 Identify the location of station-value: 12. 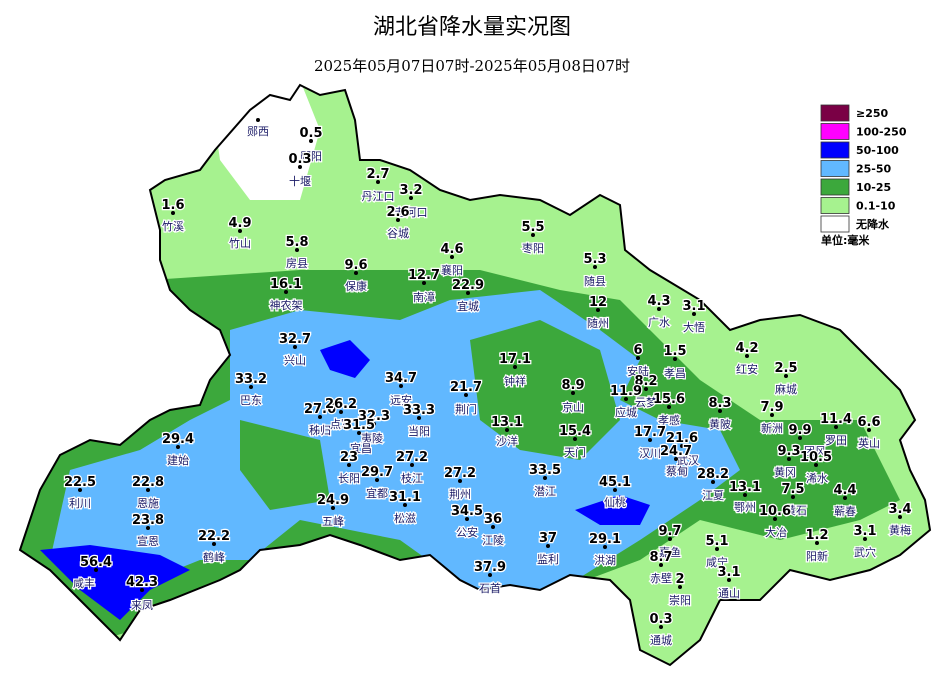
(598, 302).